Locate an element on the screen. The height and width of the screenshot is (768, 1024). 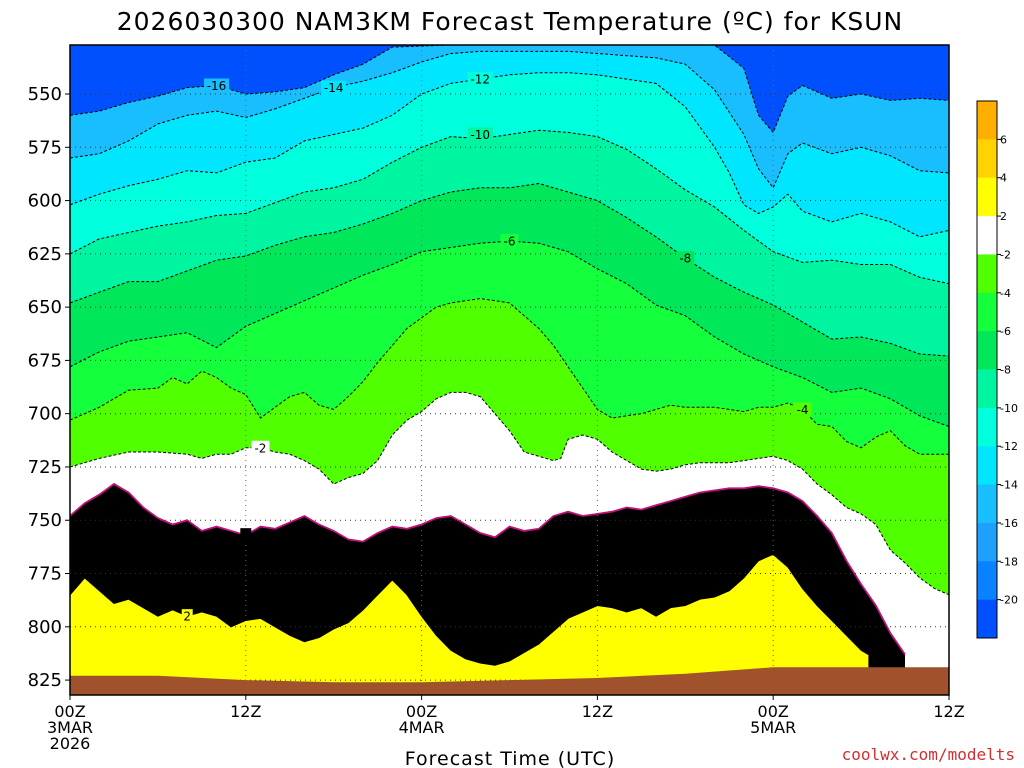
terrain-surface is located at coordinates (509, 681).